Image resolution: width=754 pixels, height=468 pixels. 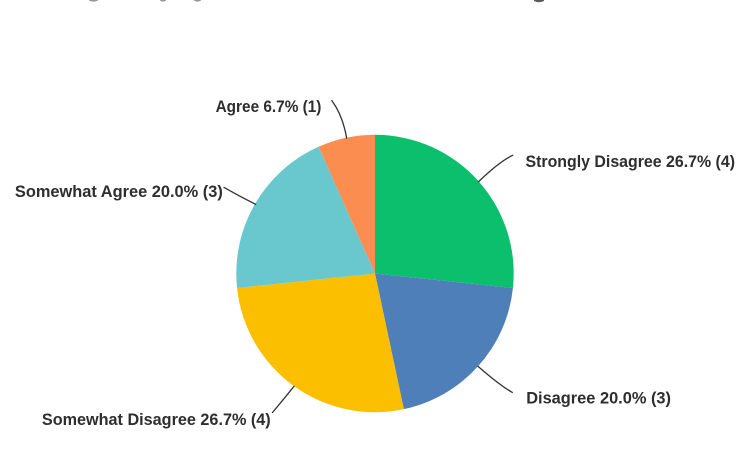 I want to click on svg-text: Somewhat Disagree 26.7% (4), so click(x=156, y=419).